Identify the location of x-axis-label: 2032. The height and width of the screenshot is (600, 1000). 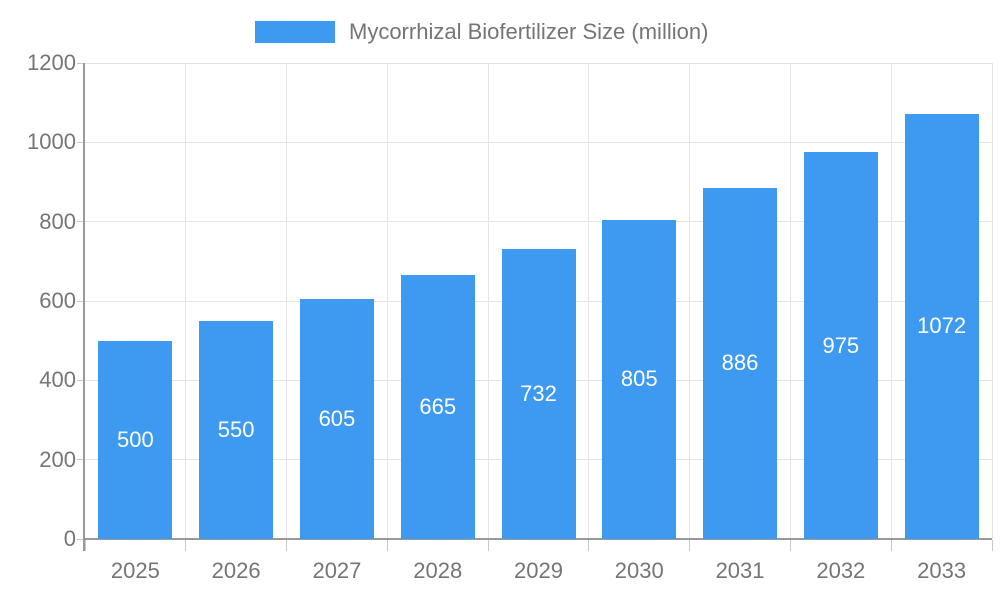
(841, 570).